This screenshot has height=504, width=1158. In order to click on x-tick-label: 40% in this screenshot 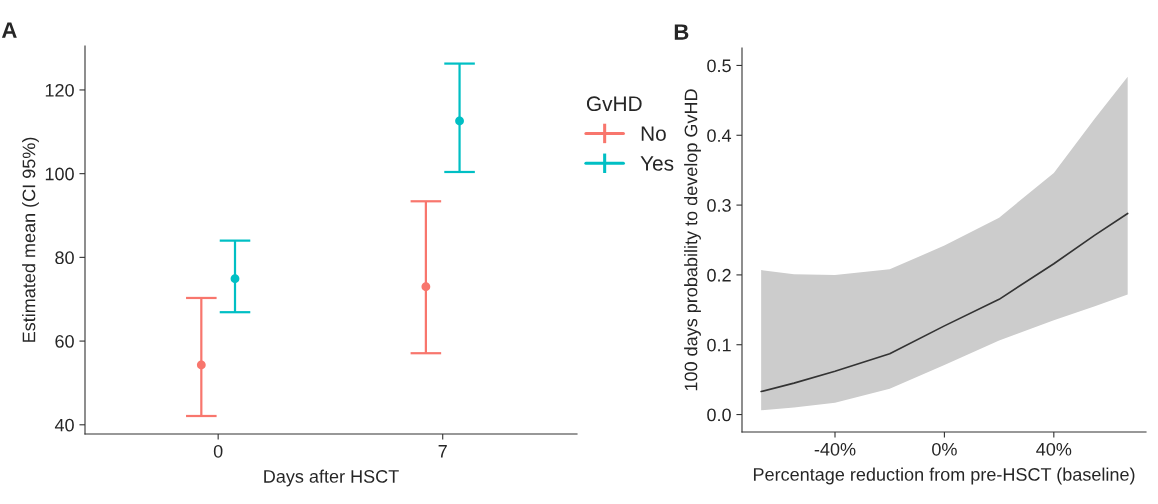, I will do `click(1054, 449)`.